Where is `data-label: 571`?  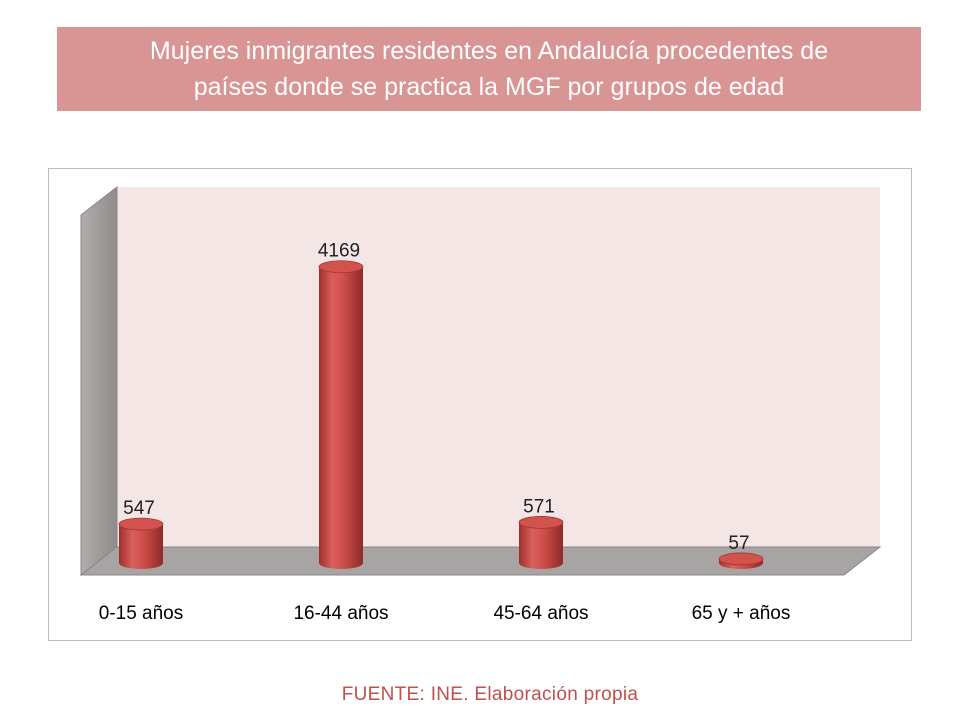
data-label: 571 is located at coordinates (539, 506).